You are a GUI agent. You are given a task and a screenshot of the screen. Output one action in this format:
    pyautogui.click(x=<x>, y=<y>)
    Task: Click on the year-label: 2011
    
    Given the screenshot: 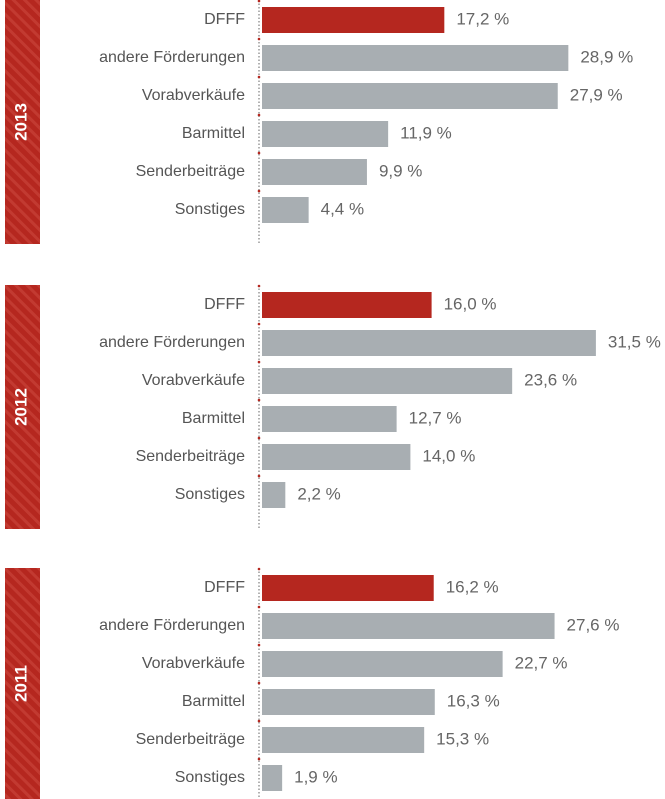 What is the action you would take?
    pyautogui.click(x=20, y=683)
    